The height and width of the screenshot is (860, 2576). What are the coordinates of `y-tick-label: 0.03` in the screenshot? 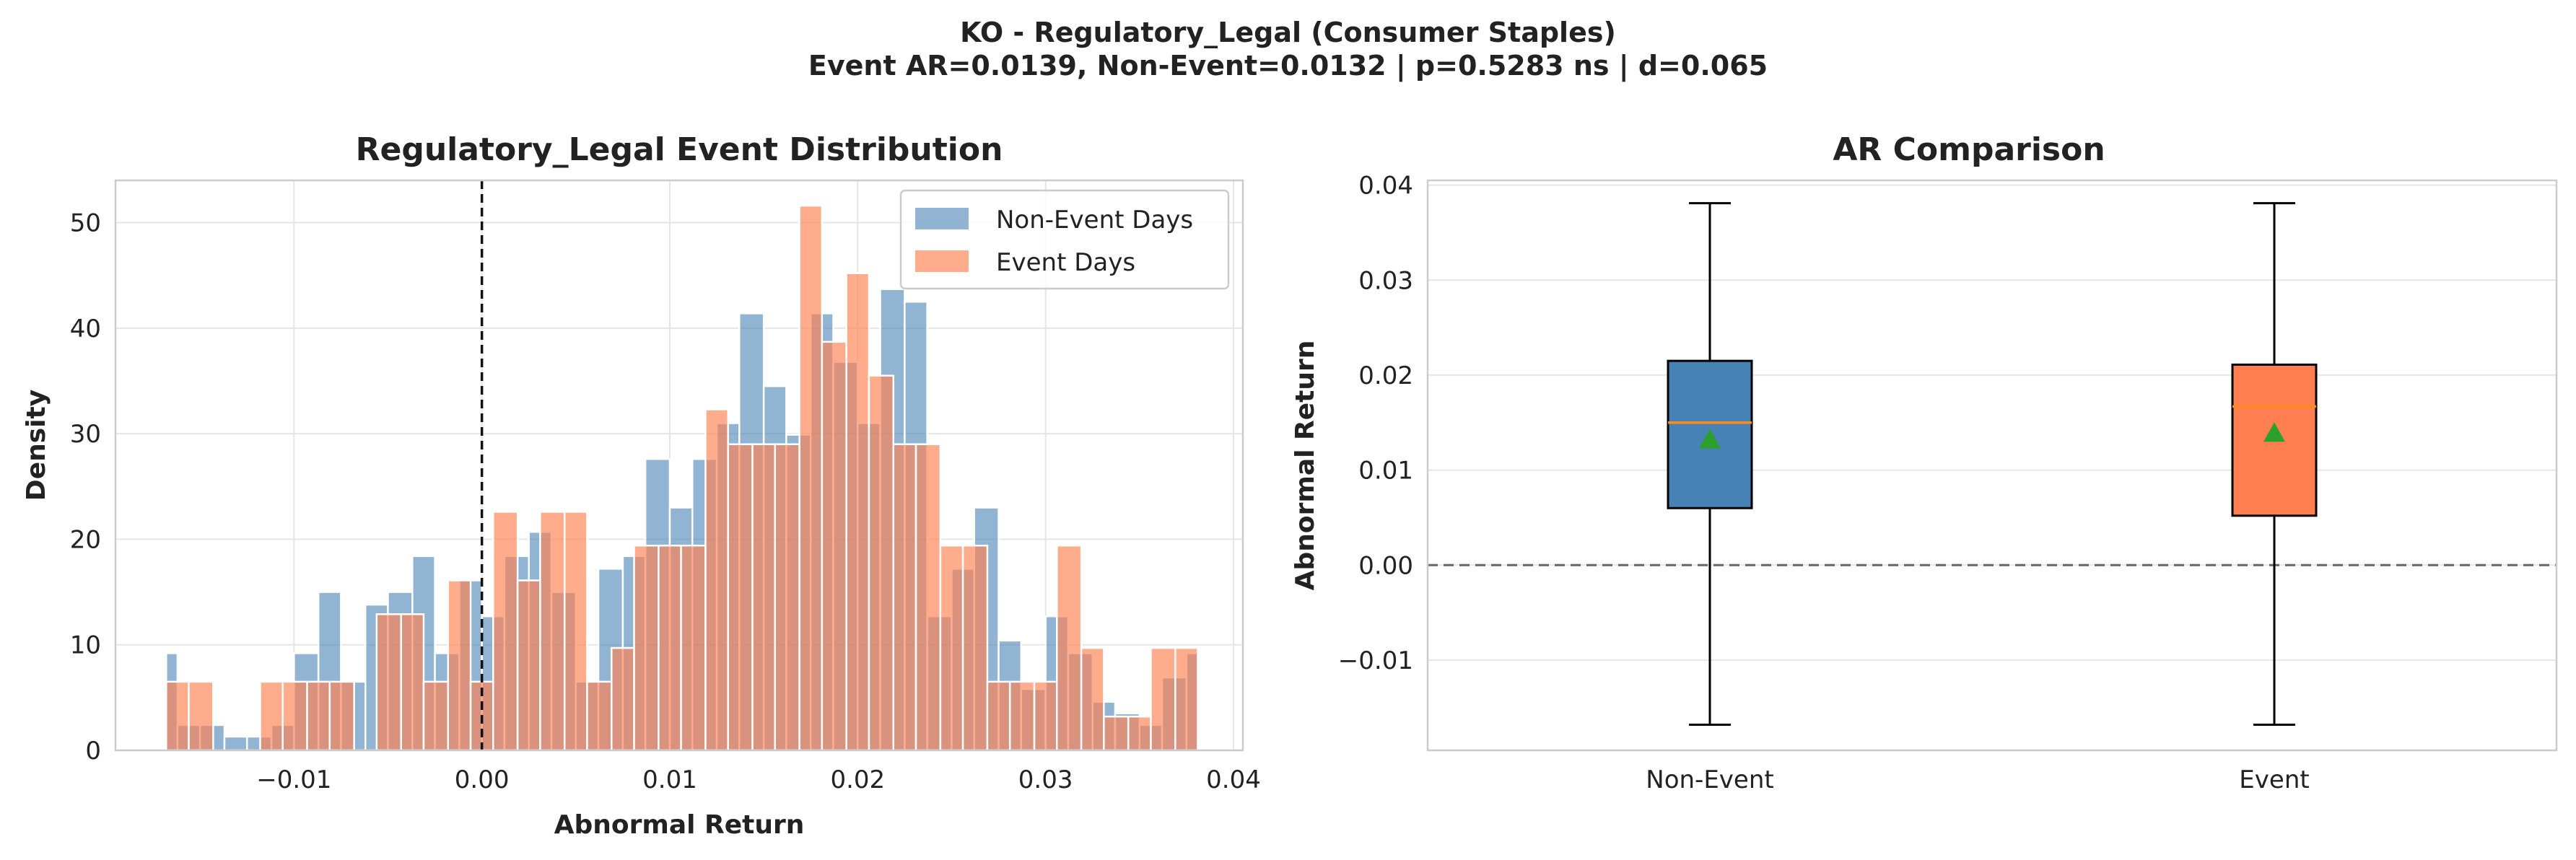 It's located at (1385, 281).